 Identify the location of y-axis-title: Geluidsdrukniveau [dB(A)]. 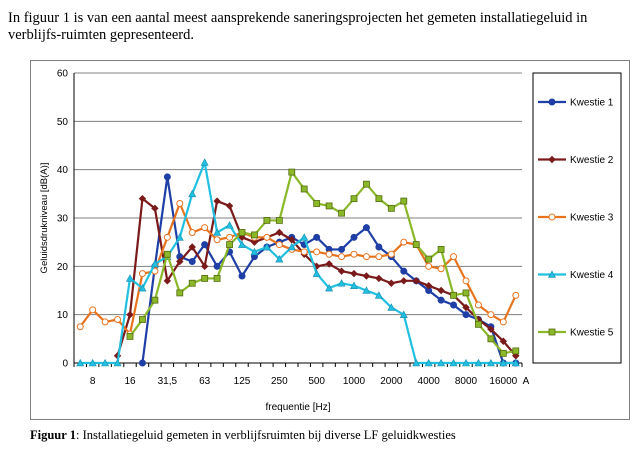
(44, 218).